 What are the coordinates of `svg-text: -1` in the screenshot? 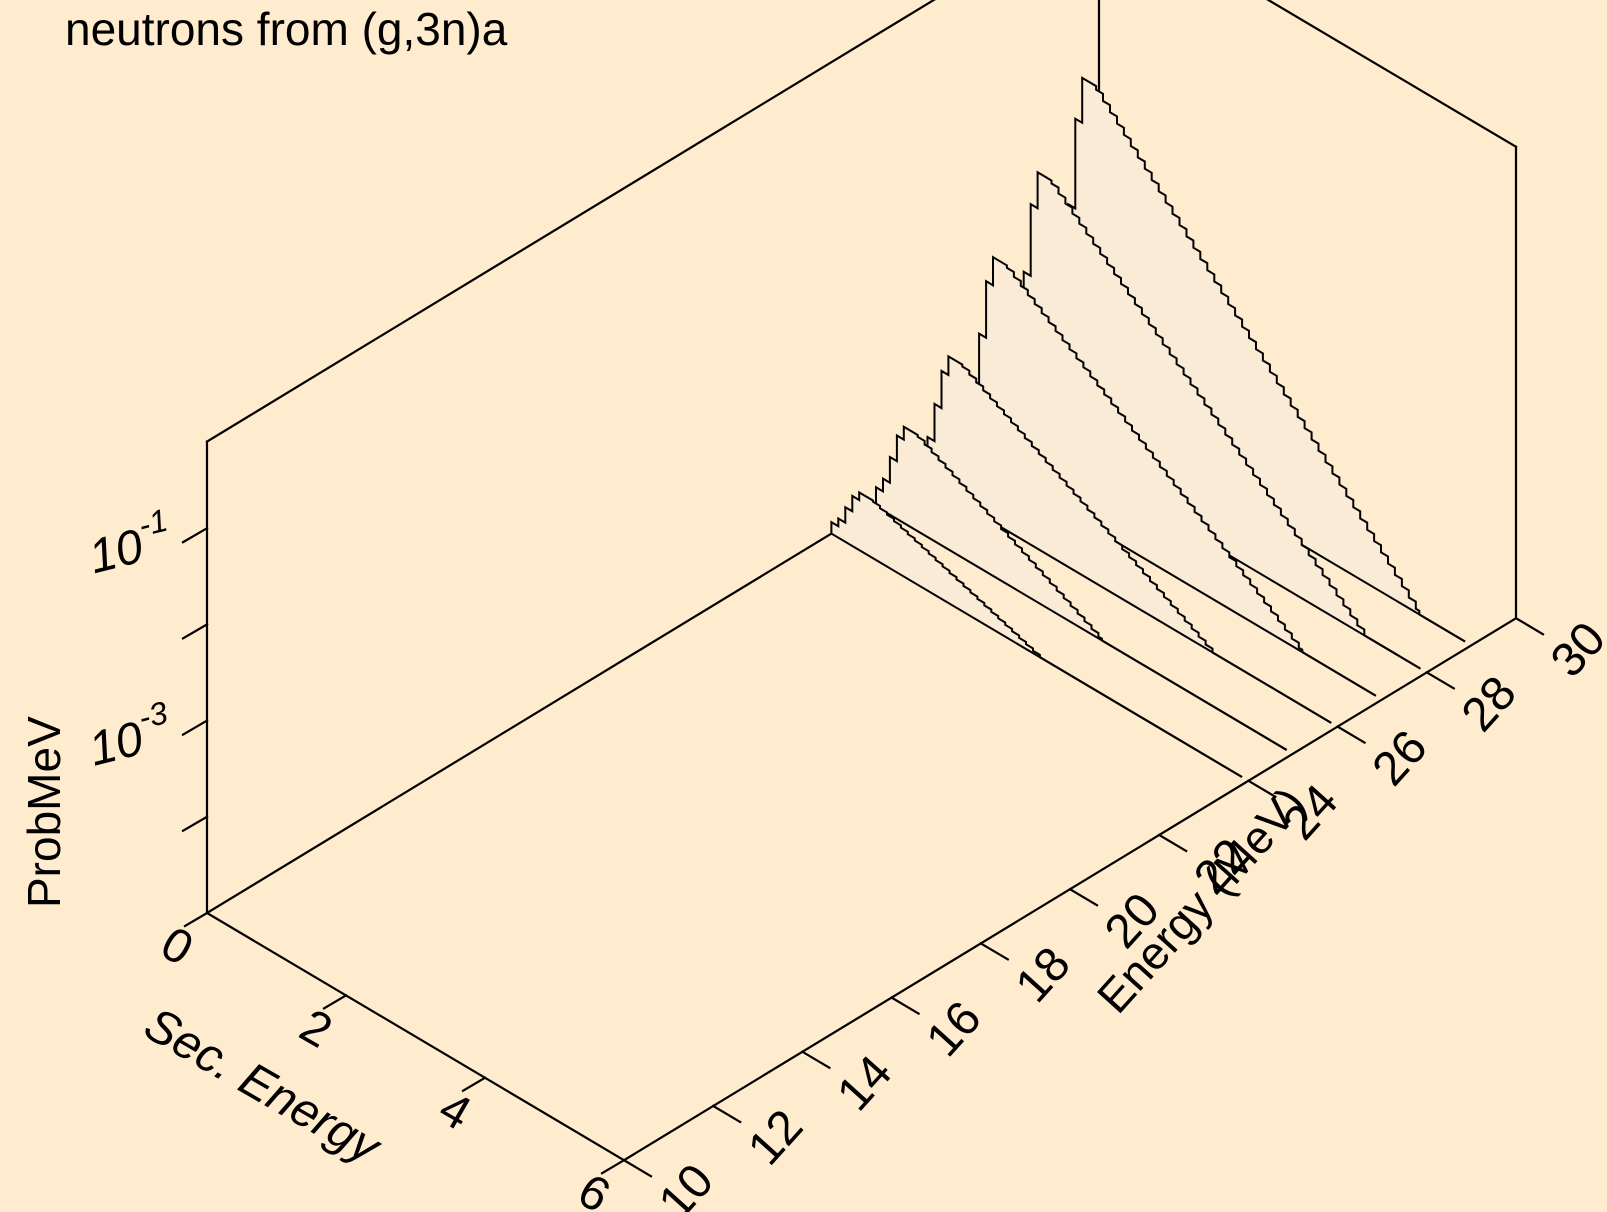 It's located at (153, 523).